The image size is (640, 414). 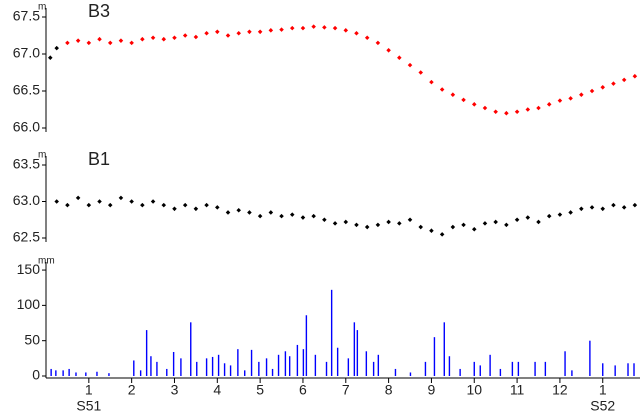 I want to click on x-tick-label: 11, so click(x=517, y=390).